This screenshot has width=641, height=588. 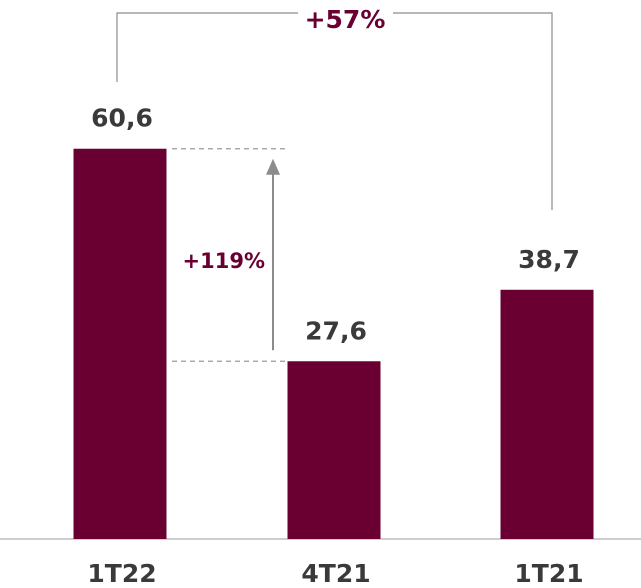 What do you see at coordinates (345, 19) in the screenshot?
I see `growth-annotation-yoy: +57%` at bounding box center [345, 19].